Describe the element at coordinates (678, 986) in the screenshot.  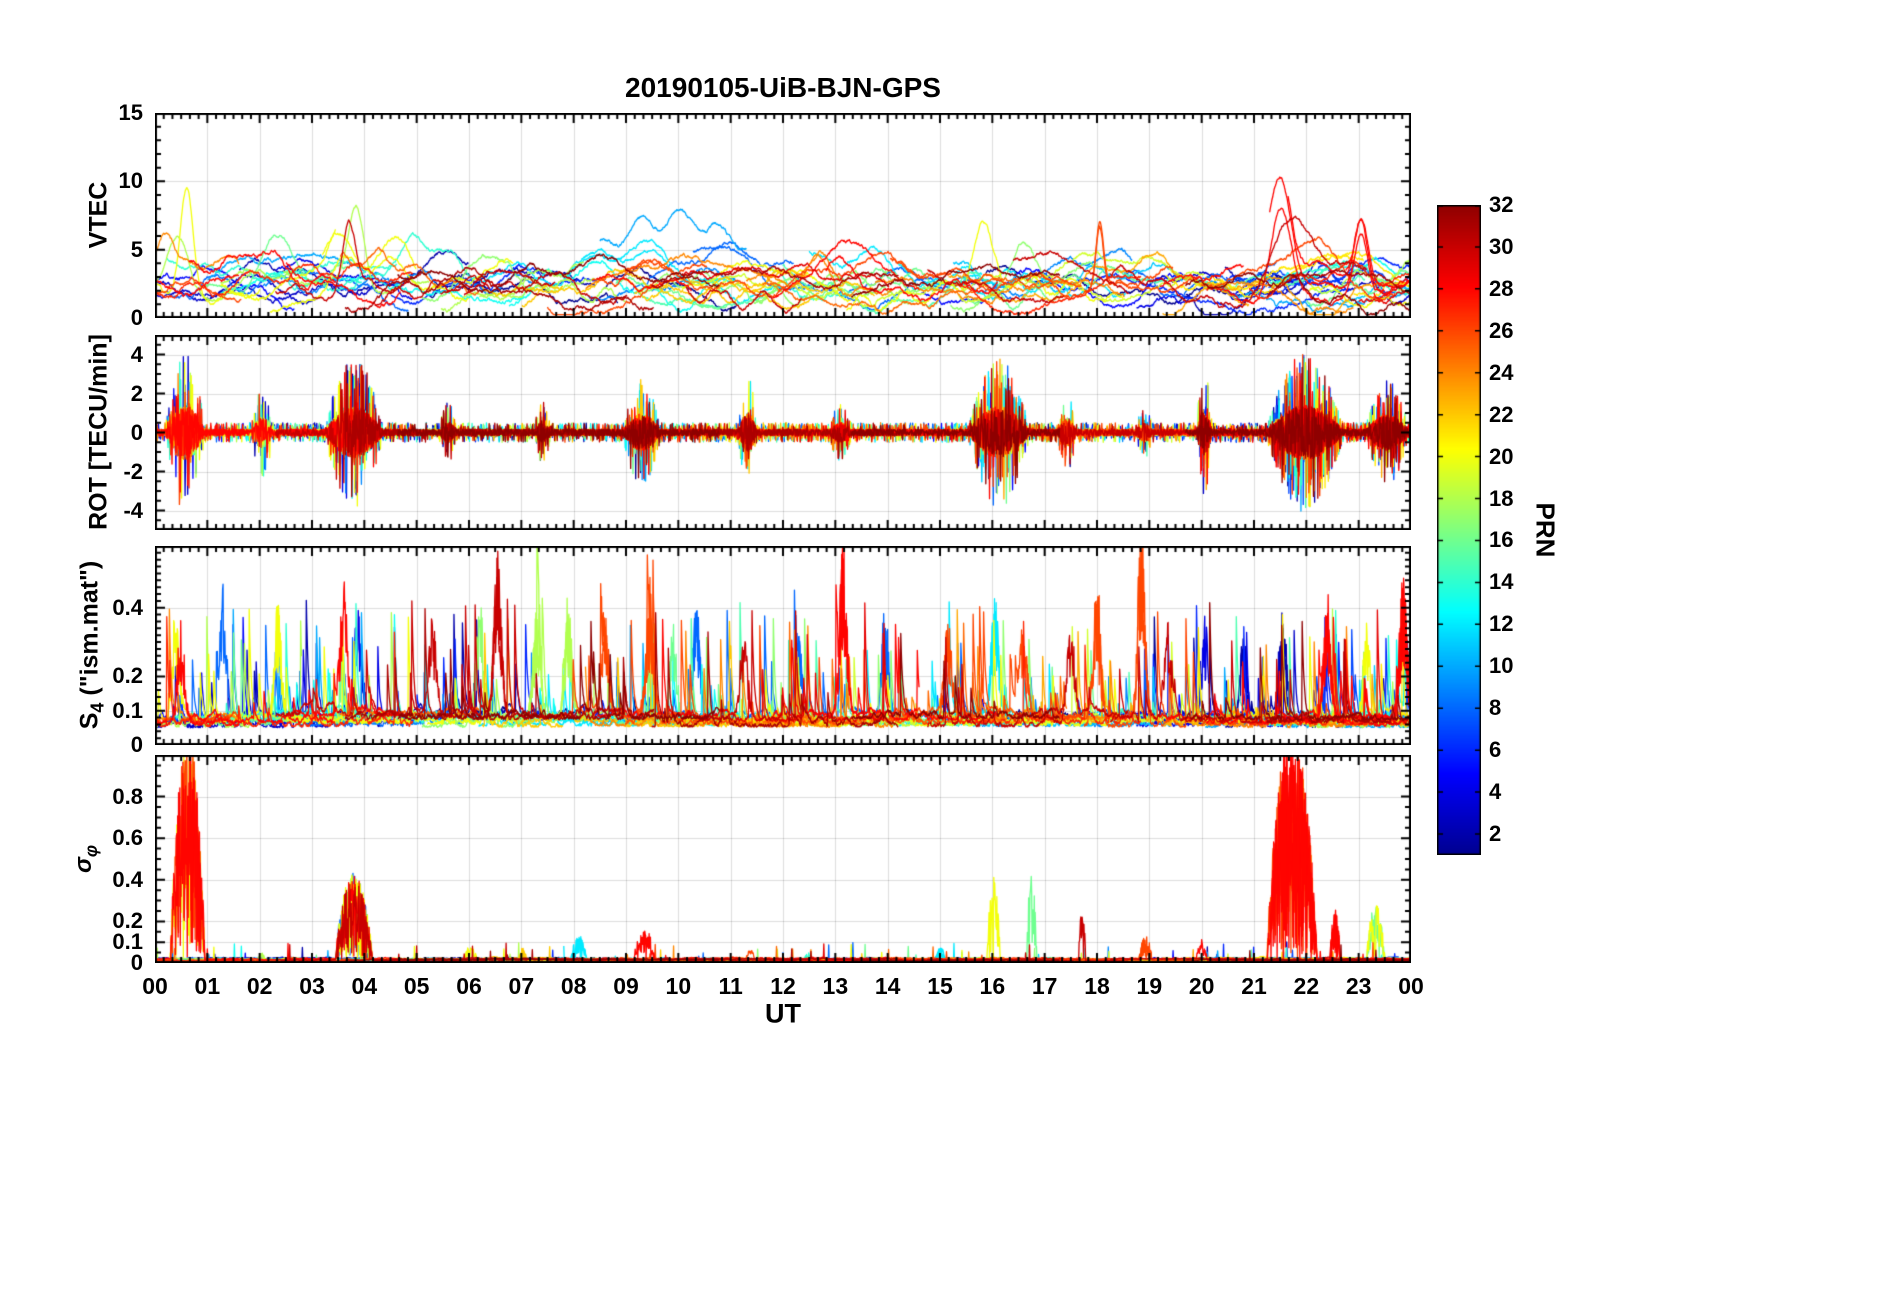
I see `x-tick-label: 10` at that location.